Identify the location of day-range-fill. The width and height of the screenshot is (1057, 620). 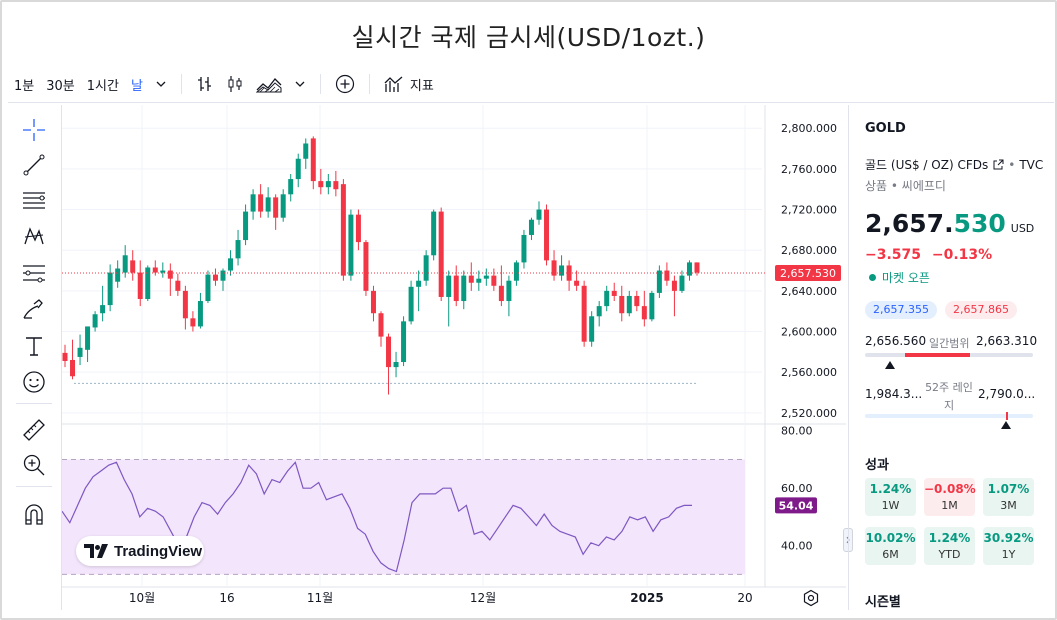
(937, 355).